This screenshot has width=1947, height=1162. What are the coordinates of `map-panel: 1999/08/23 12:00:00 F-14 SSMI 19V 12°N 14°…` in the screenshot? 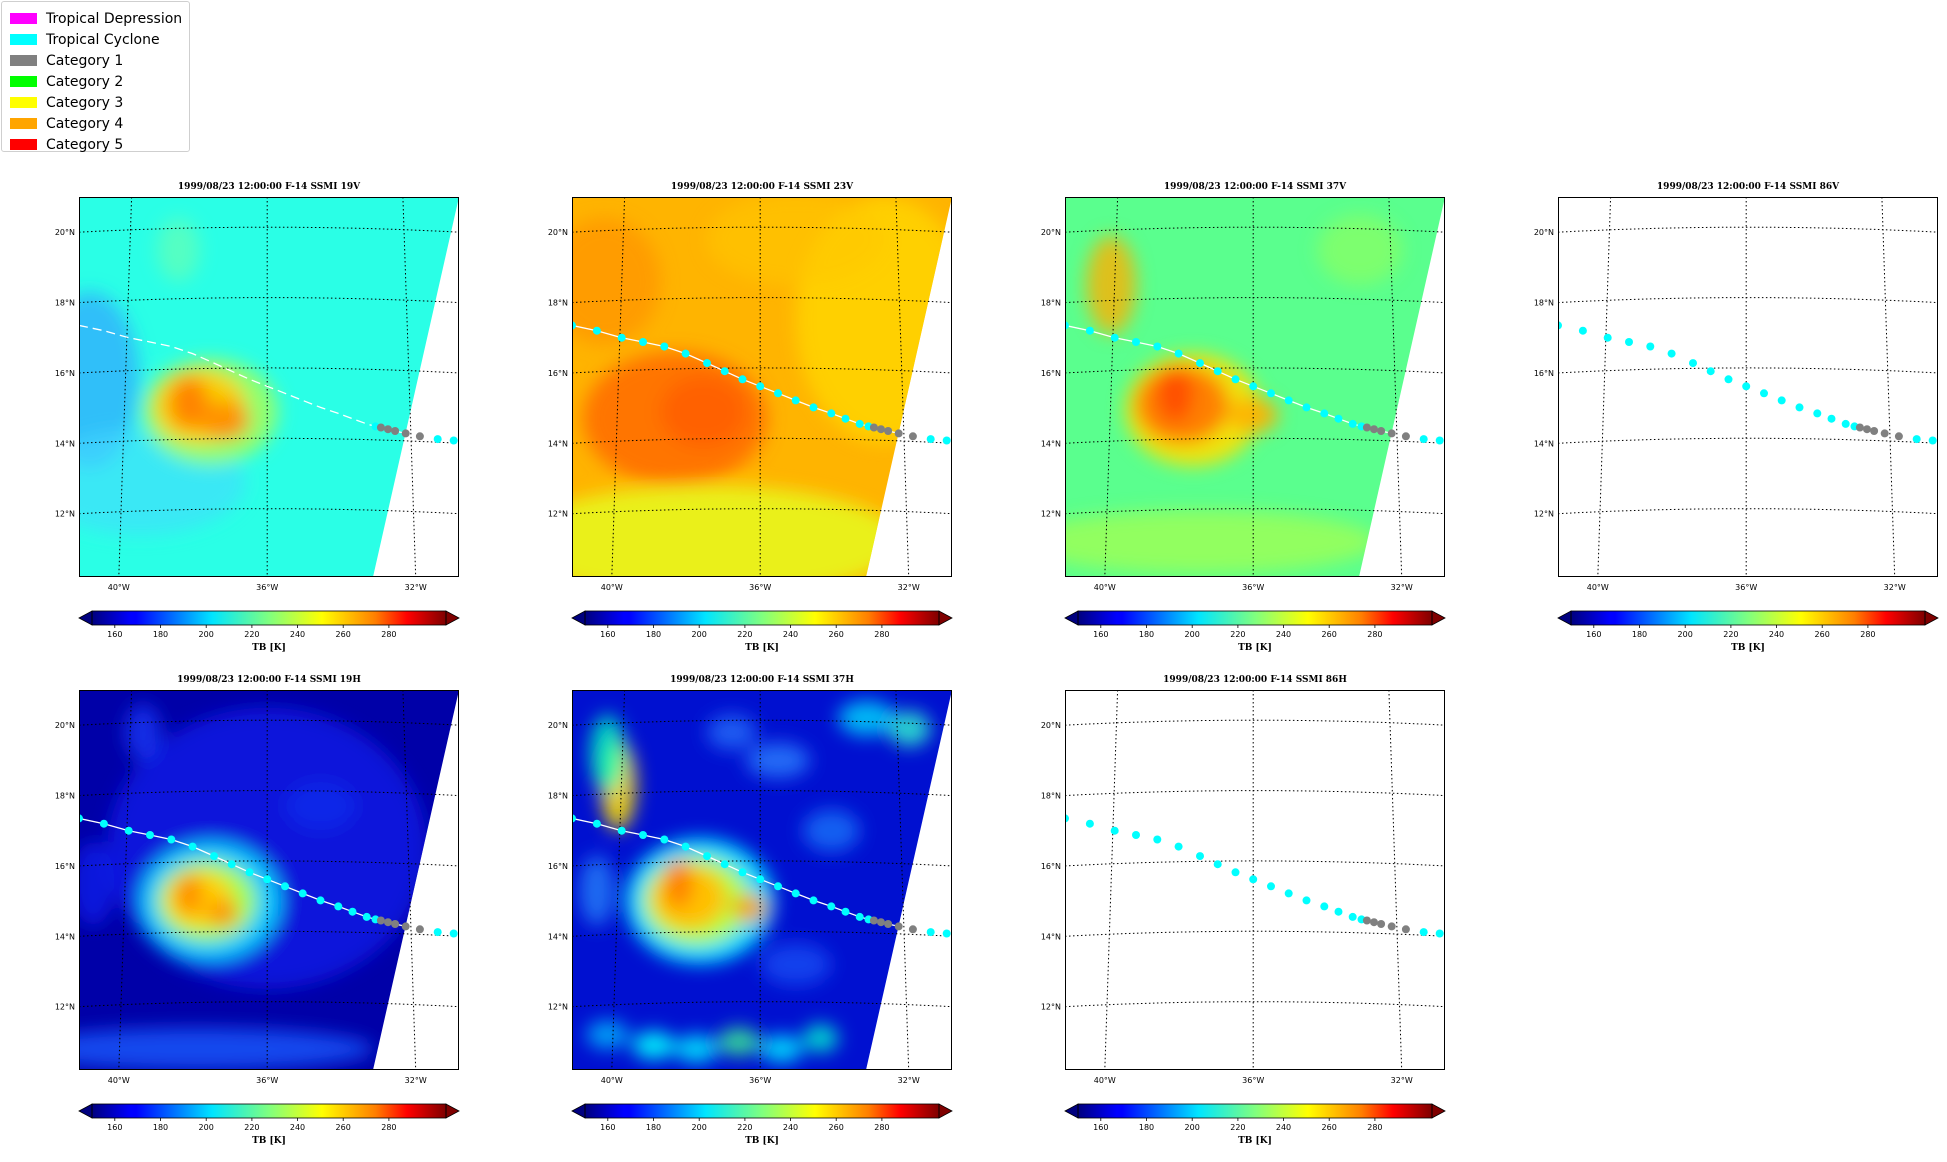 It's located at (257, 417).